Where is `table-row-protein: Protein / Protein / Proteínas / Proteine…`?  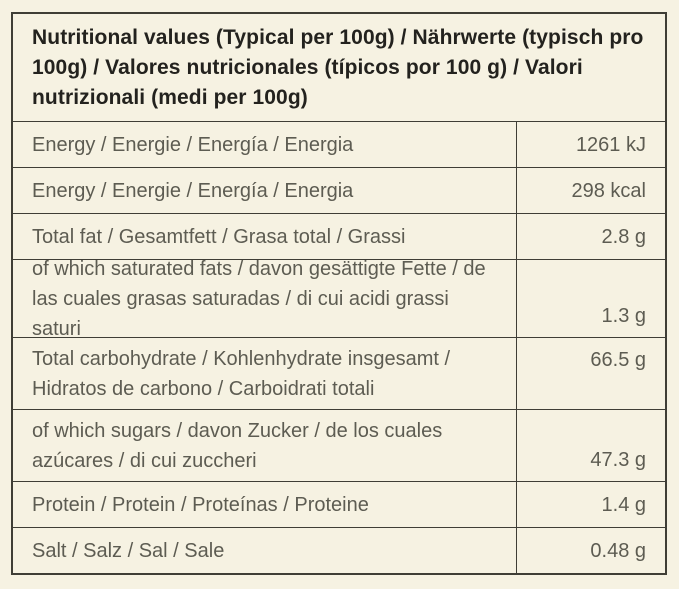
table-row-protein: Protein / Protein / Proteínas / Proteine… is located at coordinates (339, 504).